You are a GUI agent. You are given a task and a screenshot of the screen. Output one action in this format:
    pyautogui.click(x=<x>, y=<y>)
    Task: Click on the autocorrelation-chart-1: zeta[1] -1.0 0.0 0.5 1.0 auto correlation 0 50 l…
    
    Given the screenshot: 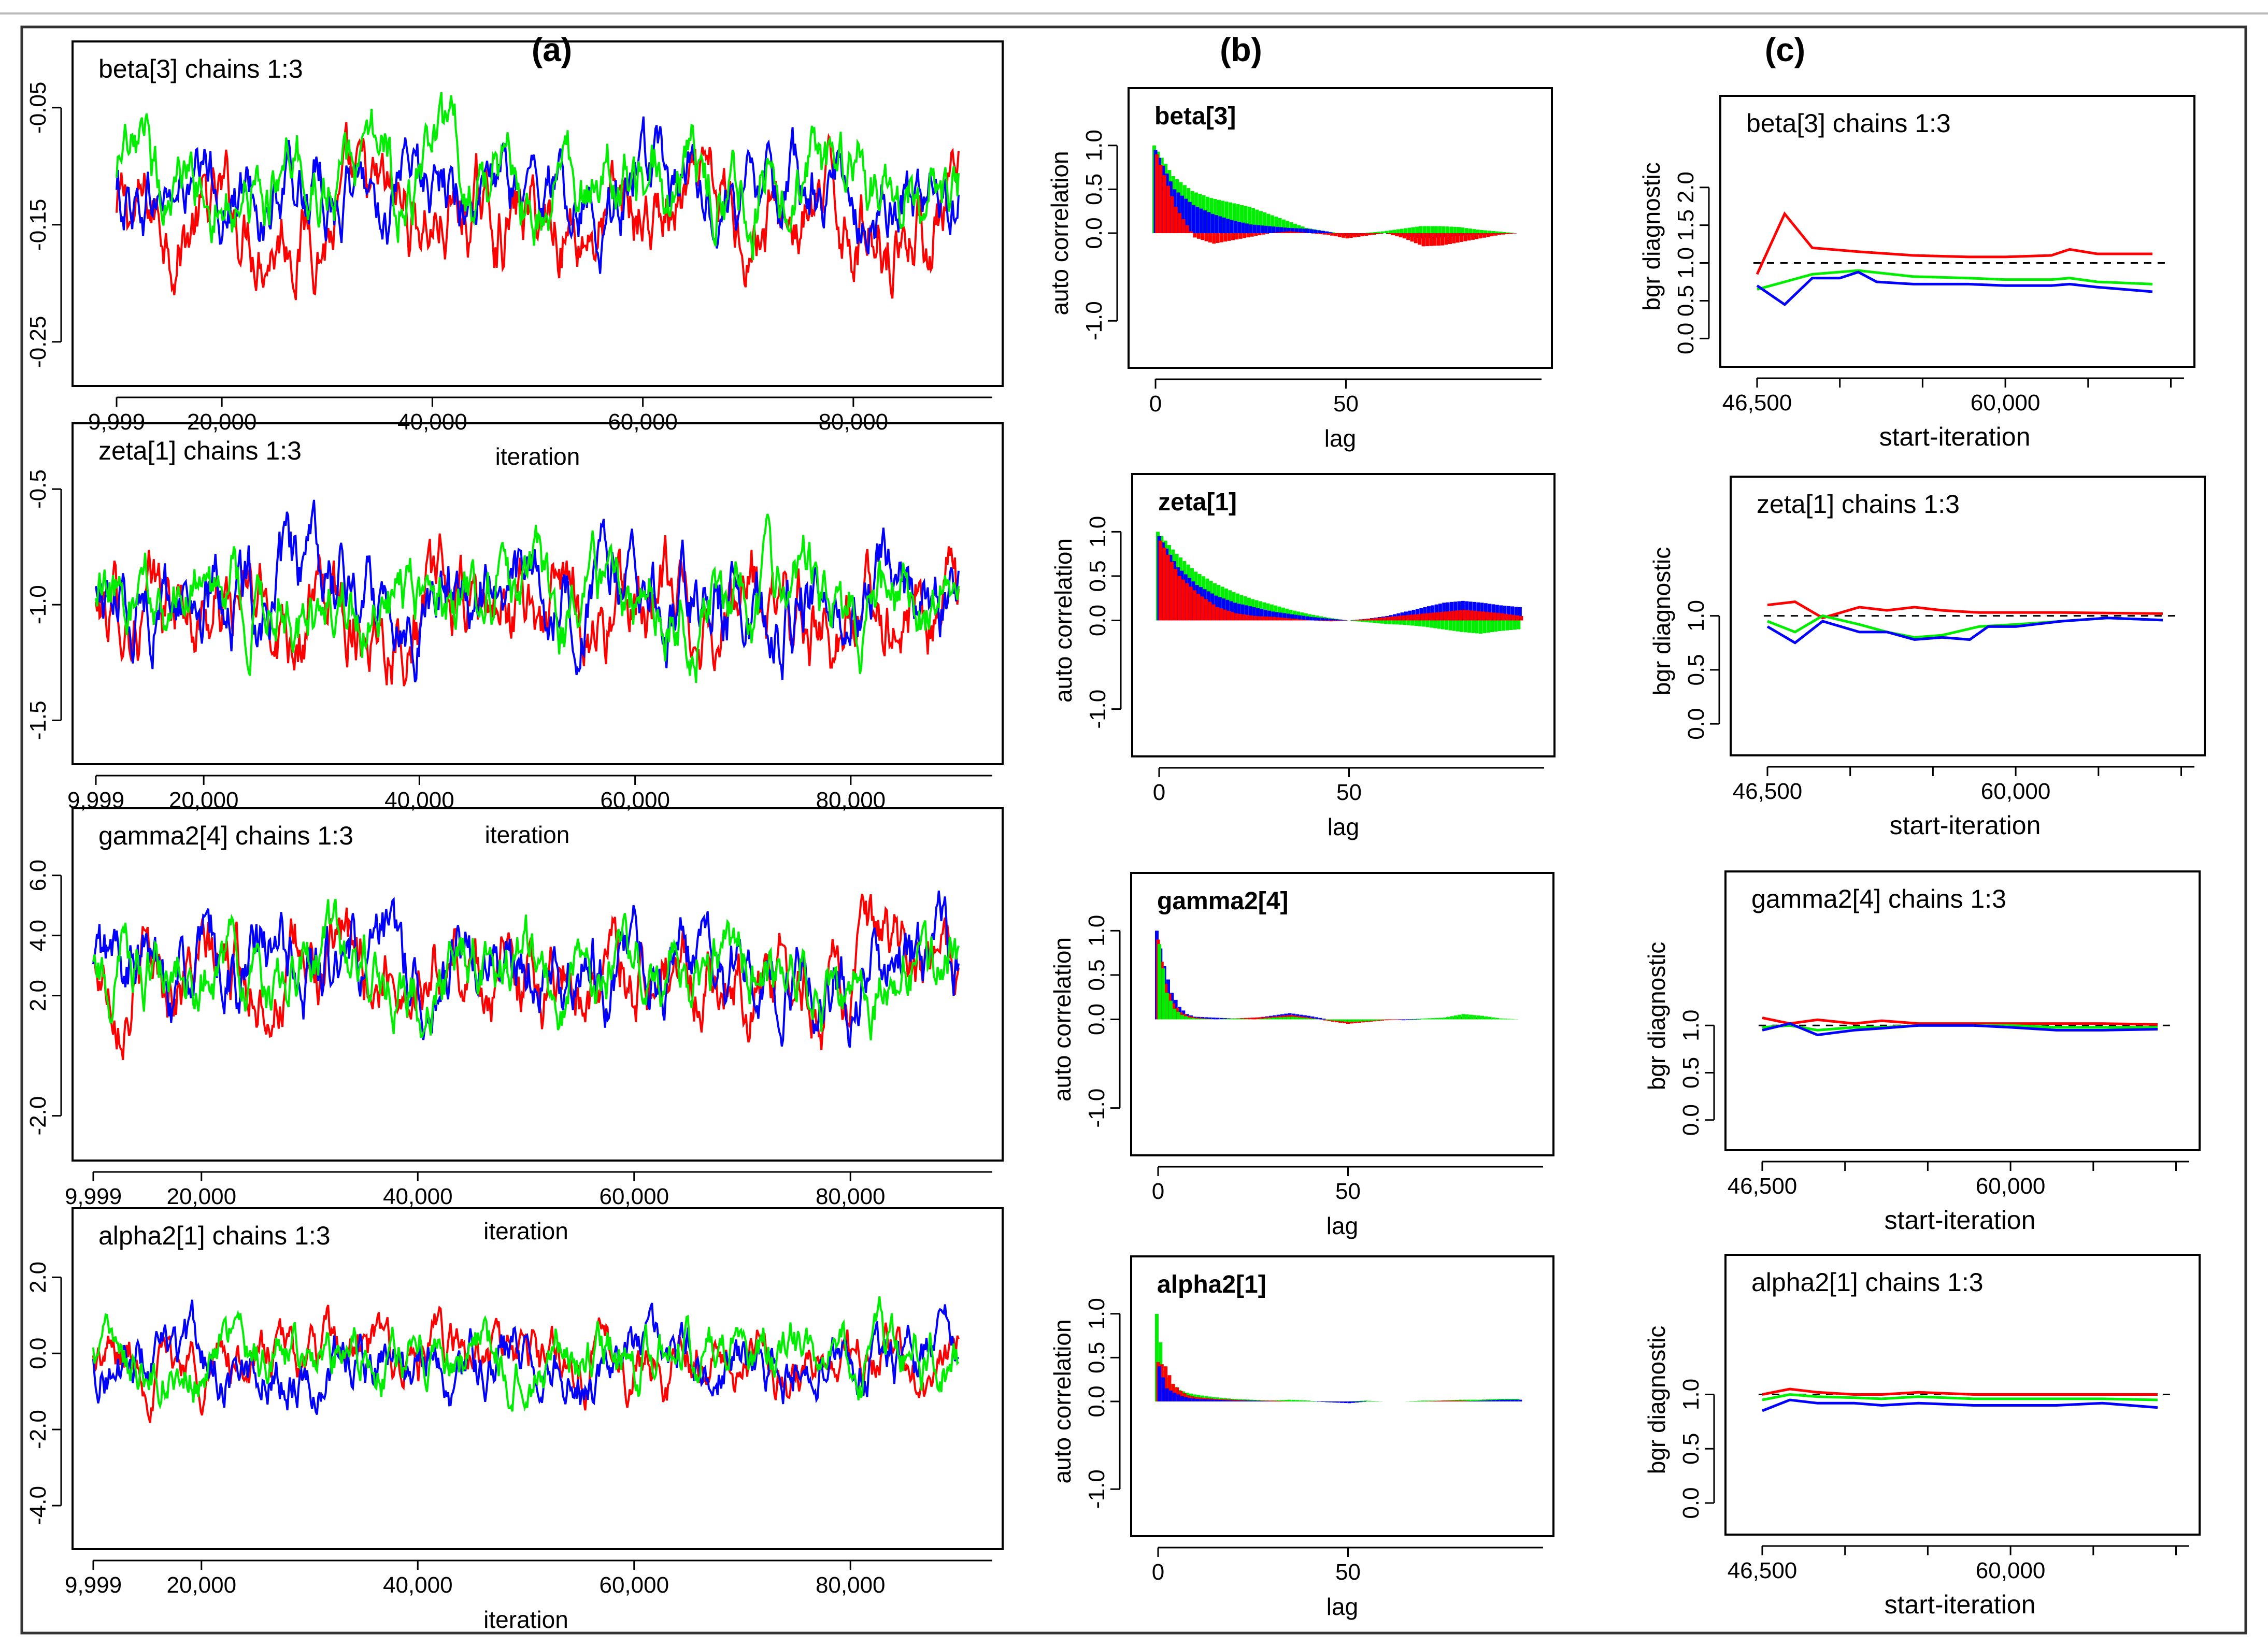 What is the action you would take?
    pyautogui.click(x=1303, y=657)
    